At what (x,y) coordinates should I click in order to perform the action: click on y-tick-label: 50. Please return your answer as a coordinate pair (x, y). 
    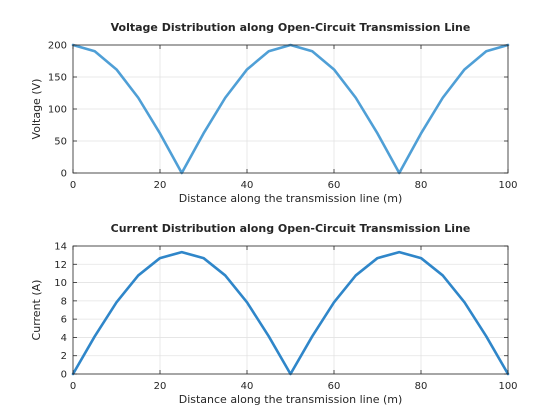
    Looking at the image, I should click on (60, 142).